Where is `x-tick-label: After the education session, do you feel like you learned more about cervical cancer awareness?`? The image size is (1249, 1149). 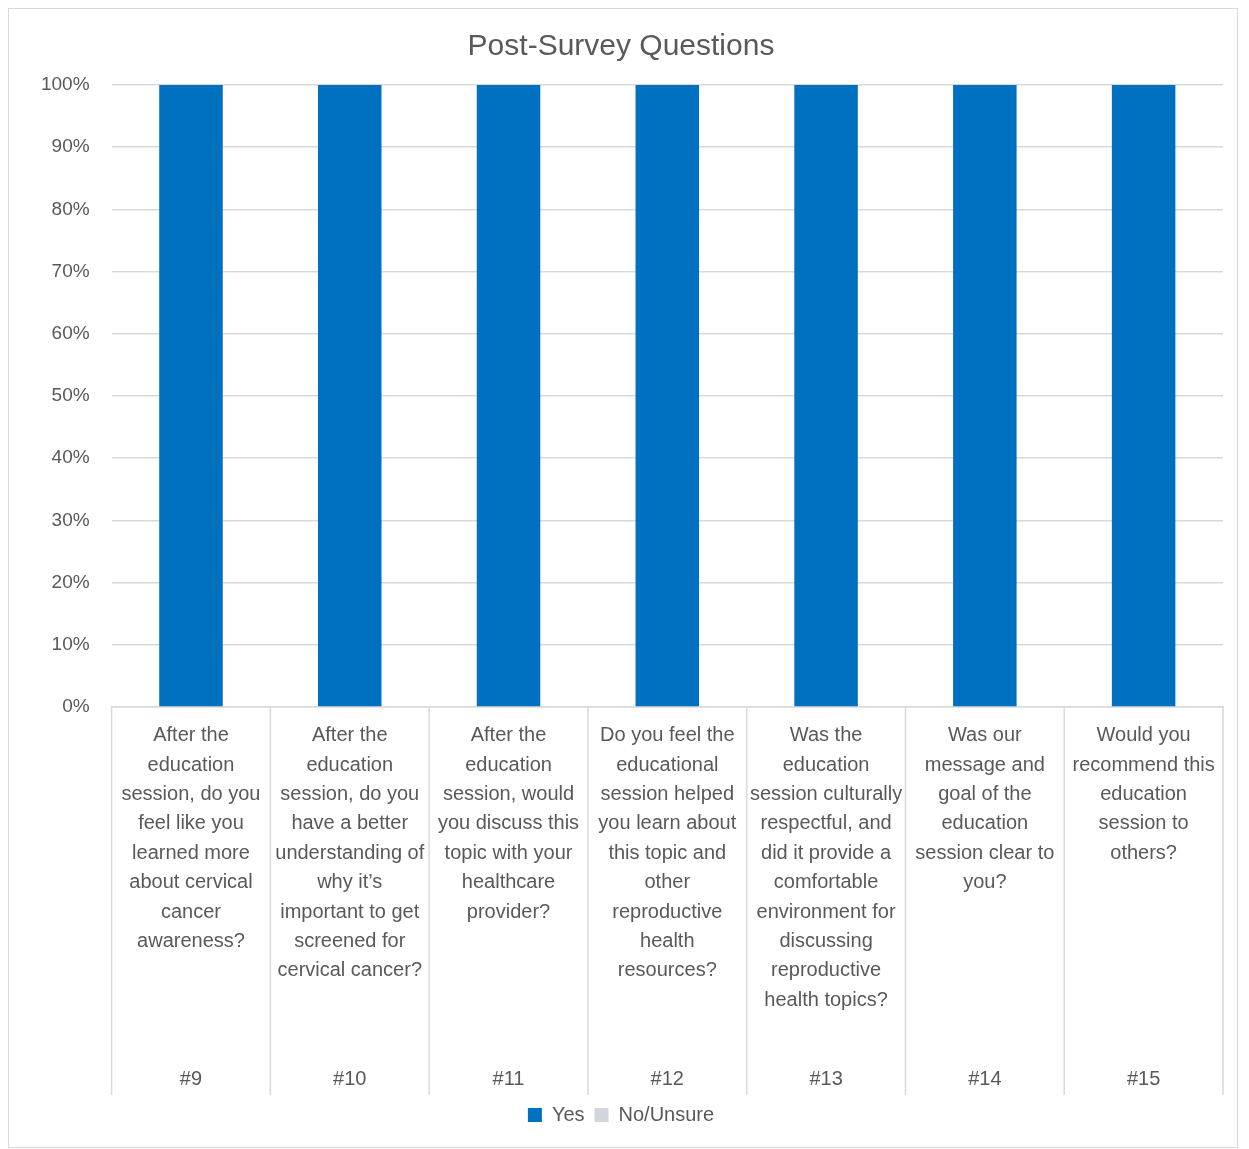
x-tick-label: After the education session, do you feel like you learned more about cervical cancer awareness? is located at coordinates (191, 837).